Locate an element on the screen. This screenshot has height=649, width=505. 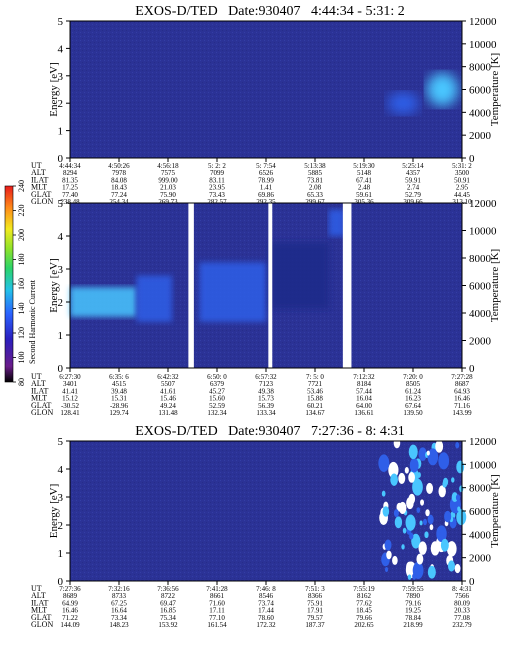
data-gap is located at coordinates (347, 285).